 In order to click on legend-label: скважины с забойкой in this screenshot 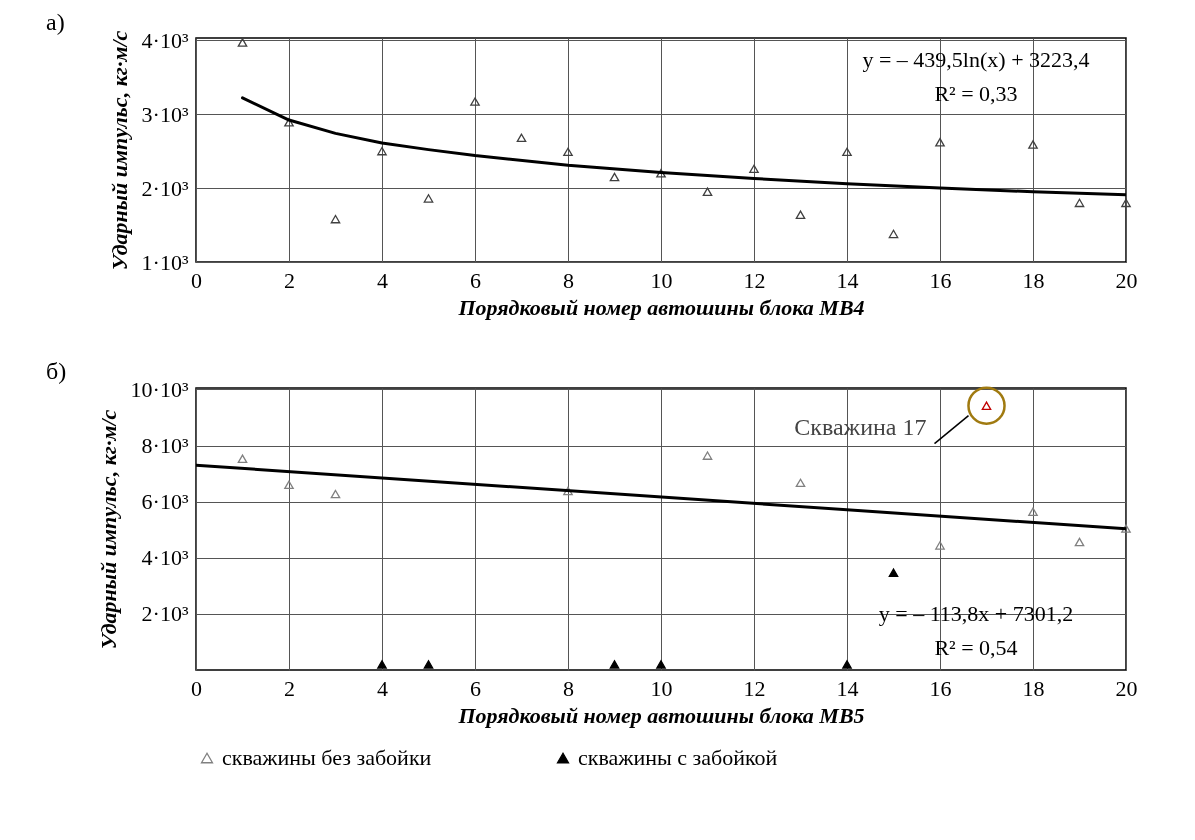, I will do `click(678, 757)`.